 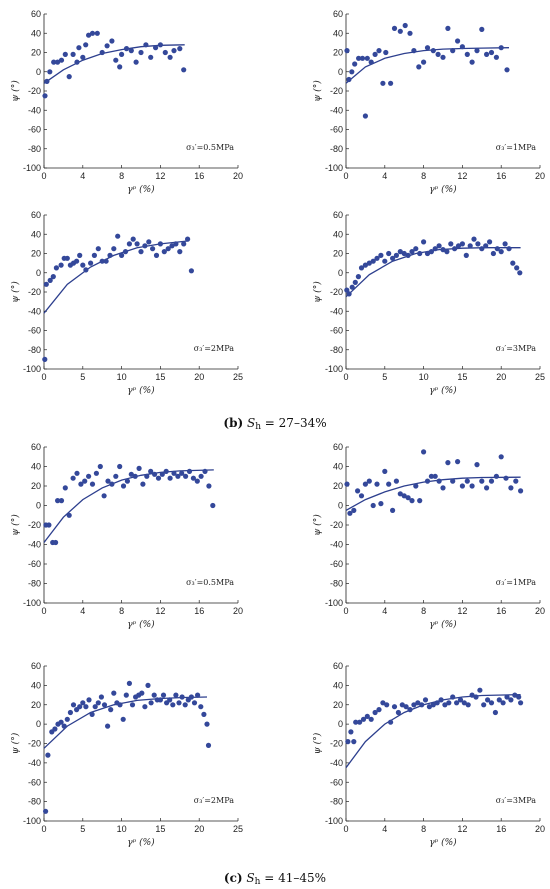 I want to click on x-tick-label: 12, so click(x=462, y=176).